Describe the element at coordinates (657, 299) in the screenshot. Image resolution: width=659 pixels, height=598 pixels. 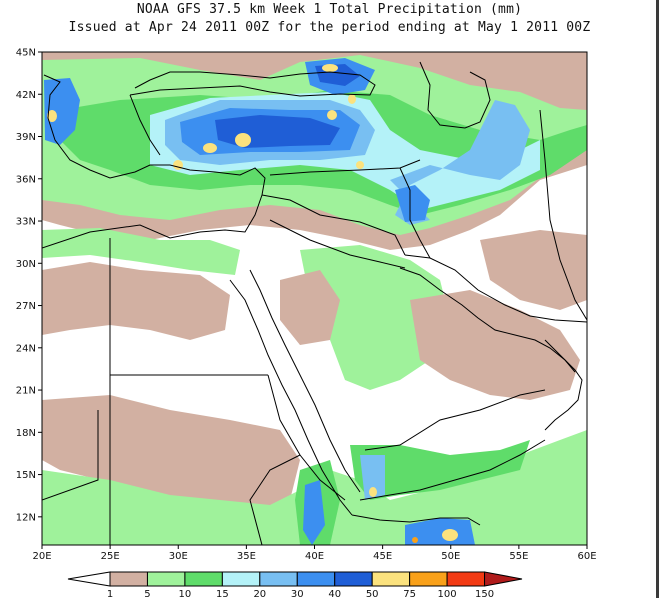
I see `window-edge` at that location.